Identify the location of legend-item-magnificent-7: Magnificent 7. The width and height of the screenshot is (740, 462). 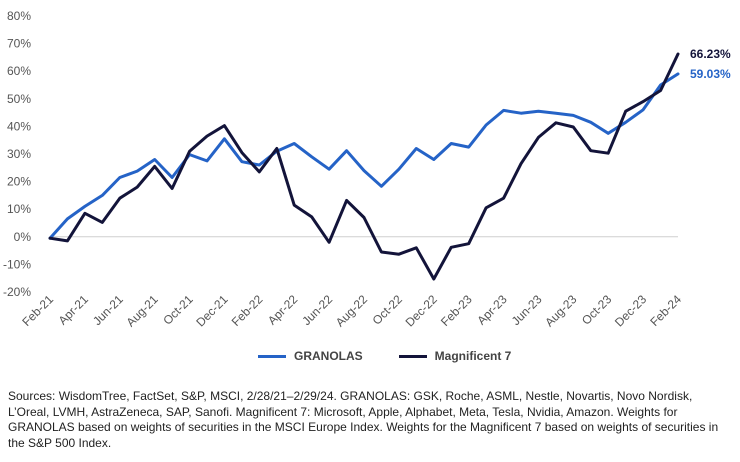
(455, 356).